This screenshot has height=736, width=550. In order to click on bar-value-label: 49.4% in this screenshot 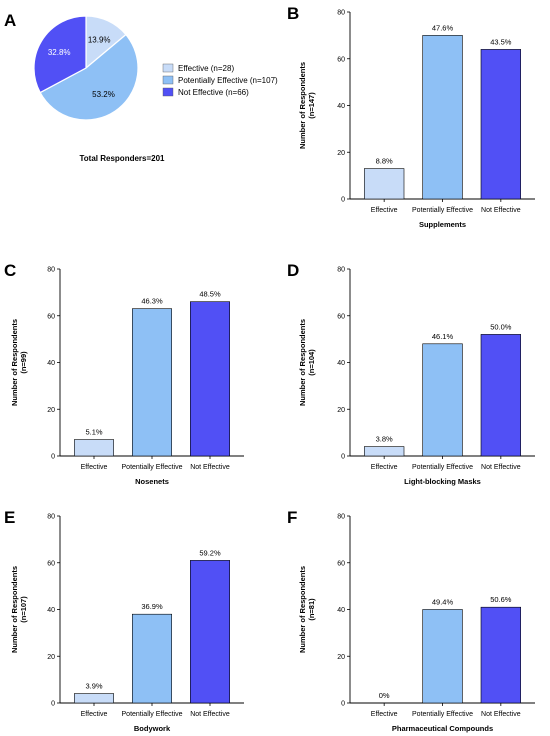, I will do `click(443, 602)`.